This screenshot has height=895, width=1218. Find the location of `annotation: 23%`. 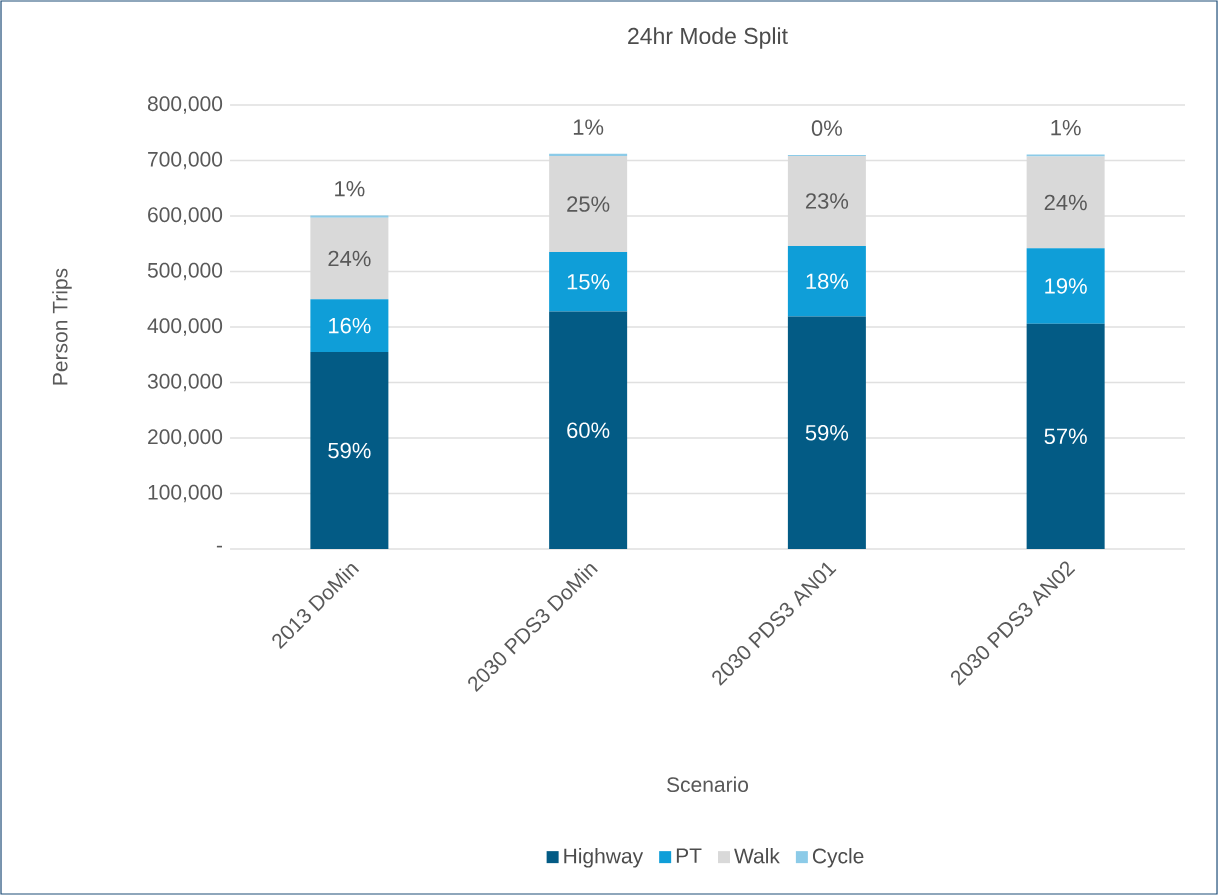

annotation: 23% is located at coordinates (827, 201).